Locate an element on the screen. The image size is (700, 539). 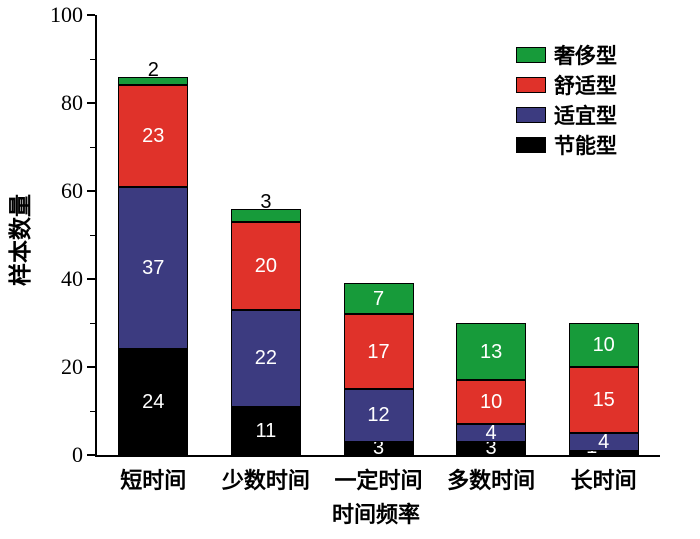
x-axis-tick-label: 少数时间 is located at coordinates (265, 480).